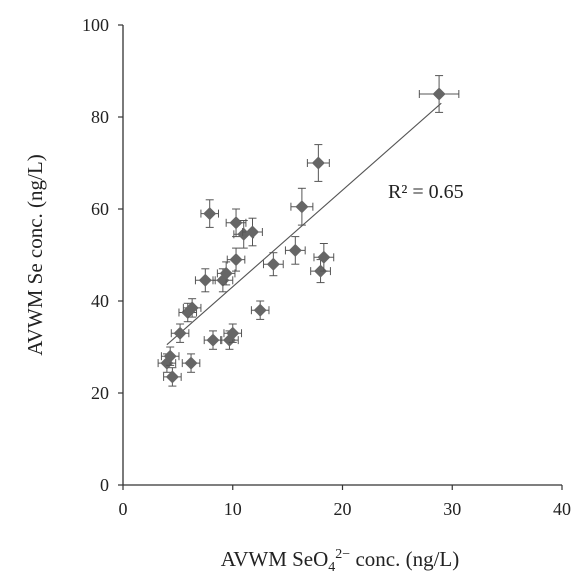 The width and height of the screenshot is (573, 578). What do you see at coordinates (102, 255) in the screenshot?
I see `y-axis-ticks: 0 20 40 60 80 100` at bounding box center [102, 255].